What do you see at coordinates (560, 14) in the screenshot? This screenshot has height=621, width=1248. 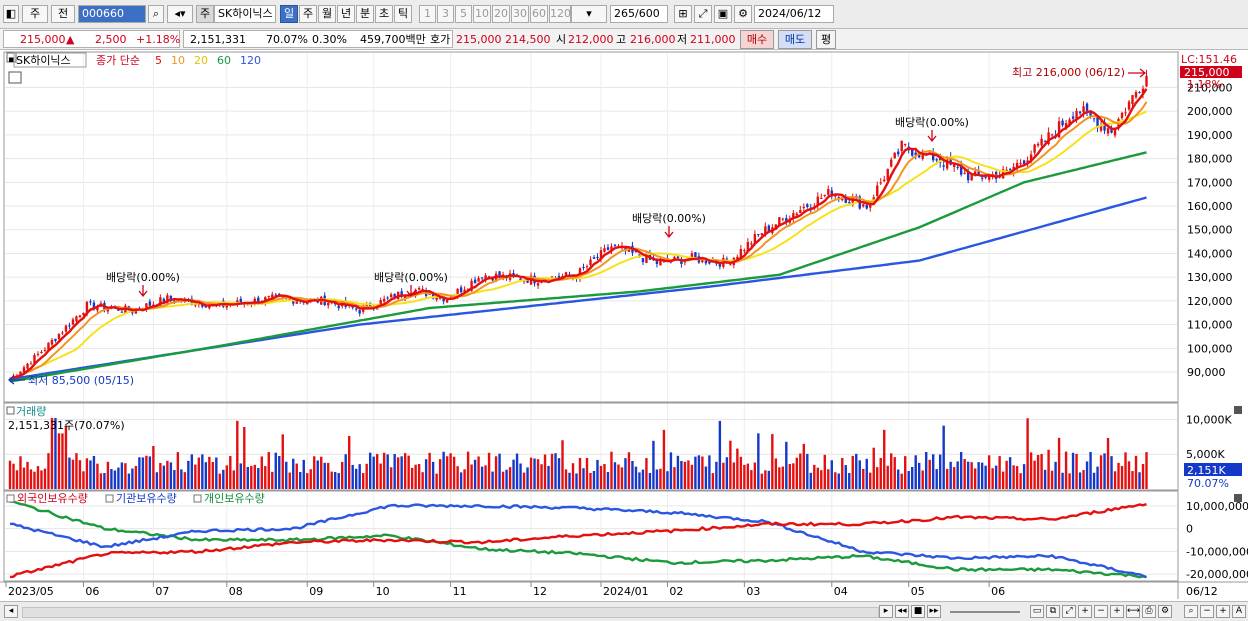 I see `interval-button-120: 120` at bounding box center [560, 14].